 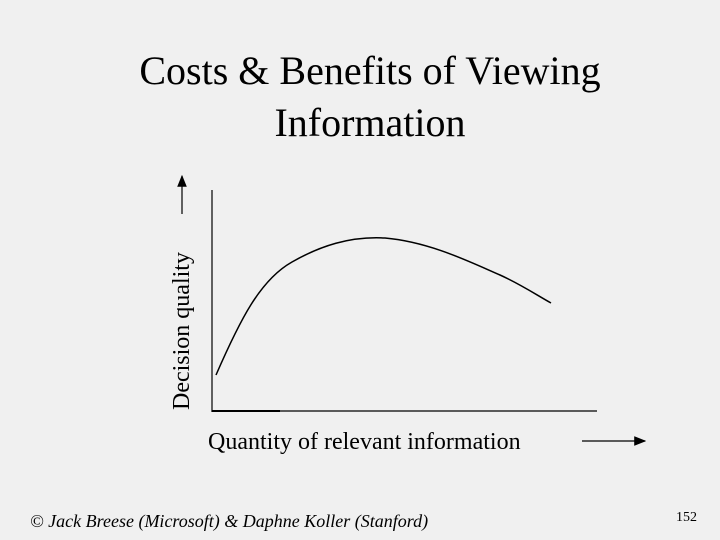 I want to click on x-axis-label: Quantity of relevant information, so click(x=364, y=442).